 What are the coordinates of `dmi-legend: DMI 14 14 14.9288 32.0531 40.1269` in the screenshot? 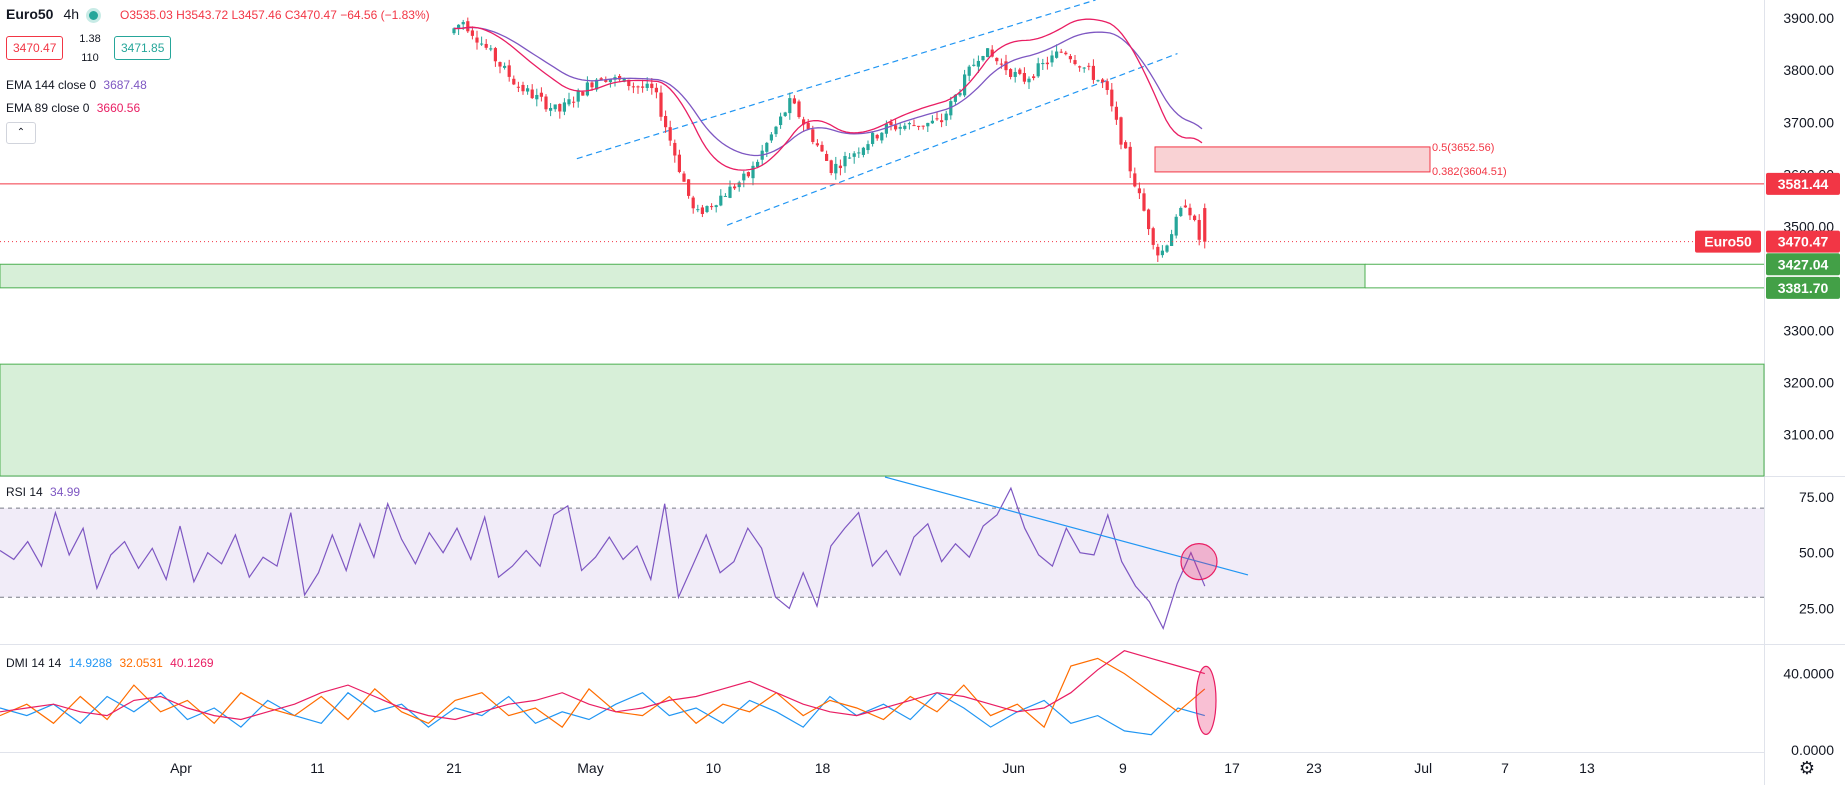 It's located at (110, 663).